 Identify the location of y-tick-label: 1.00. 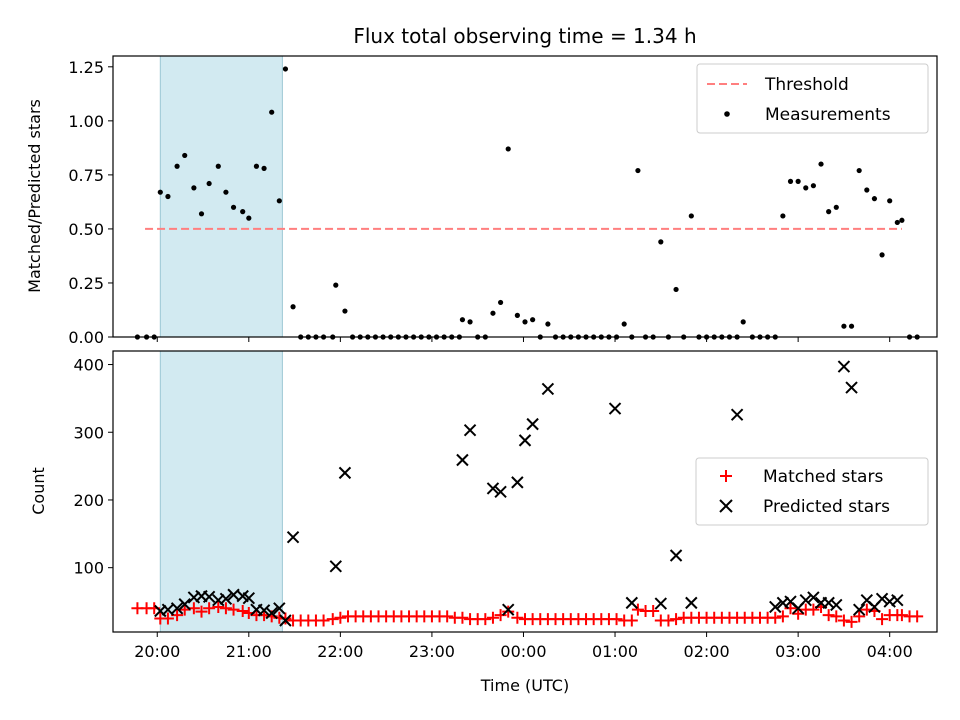
(86, 121).